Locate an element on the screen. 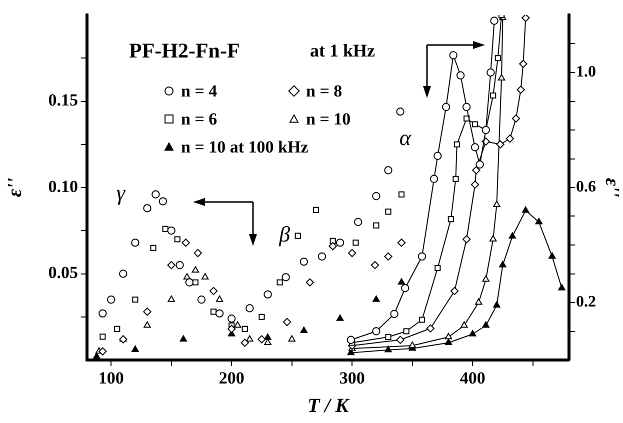 Image resolution: width=623 pixels, height=423 pixels. y-tick-label: 0.05 is located at coordinates (63, 272).